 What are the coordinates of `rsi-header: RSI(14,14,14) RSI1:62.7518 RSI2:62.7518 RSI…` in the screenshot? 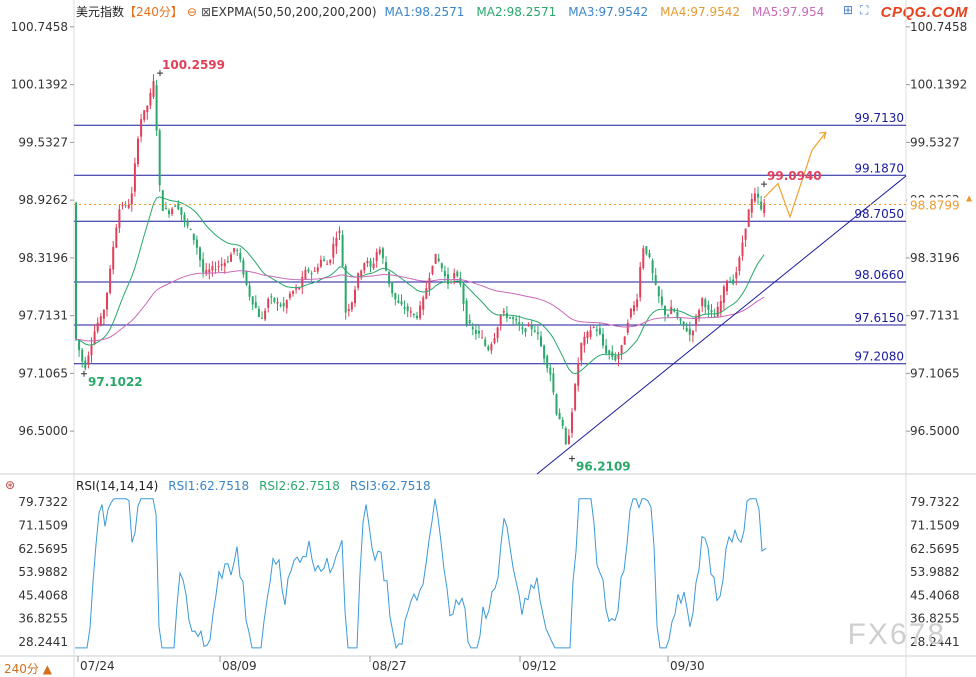 It's located at (253, 486).